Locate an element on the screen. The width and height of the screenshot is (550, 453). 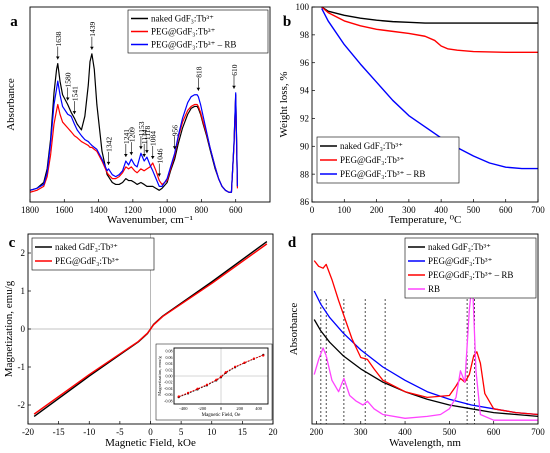
panel-c-inset-y-axis-label: Magnetization, emu/g is located at coordinates (160, 376).